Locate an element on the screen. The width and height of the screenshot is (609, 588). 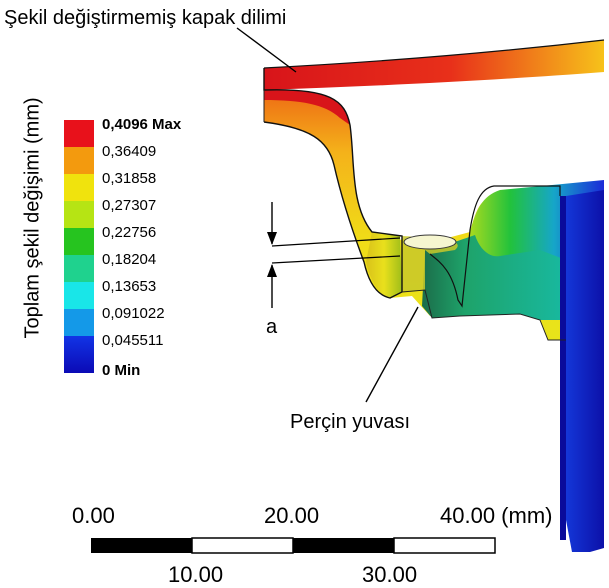
legend-value: 0,31858 is located at coordinates (129, 178).